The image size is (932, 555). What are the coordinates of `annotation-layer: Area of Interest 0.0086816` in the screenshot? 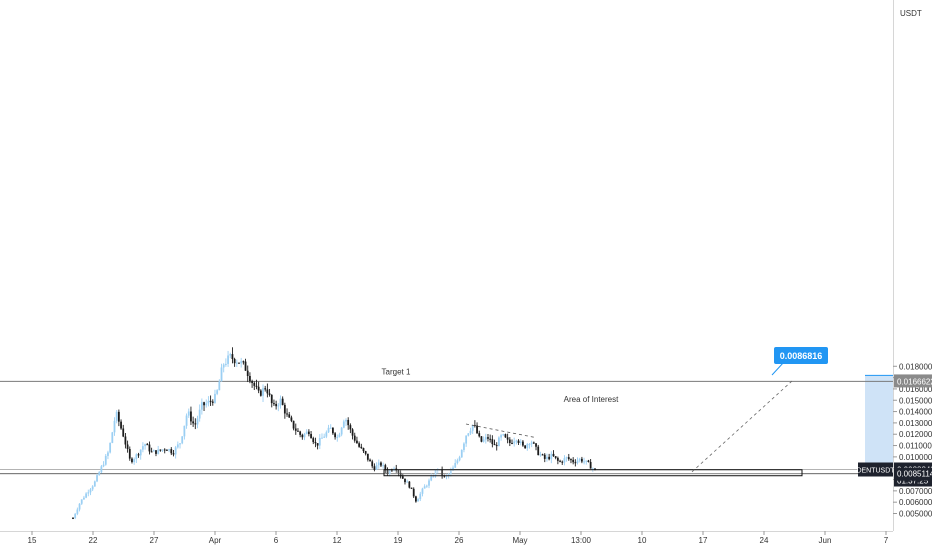 It's located at (605, 412).